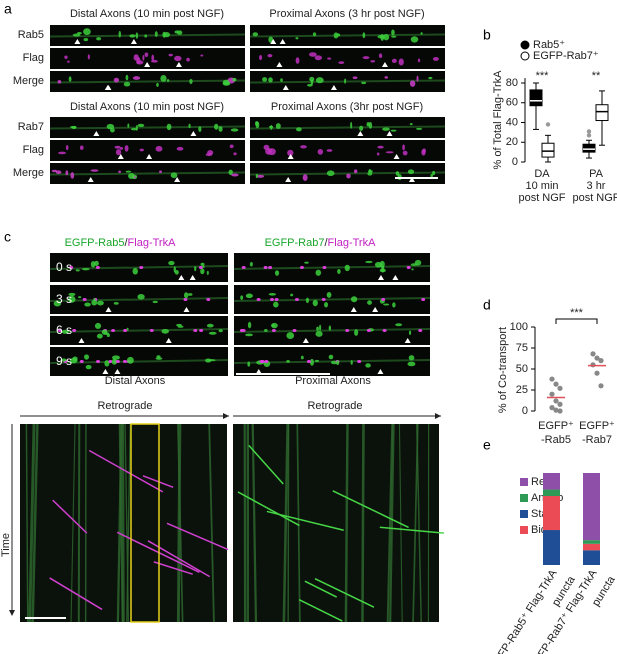  I want to click on highlight, so click(145, 523).